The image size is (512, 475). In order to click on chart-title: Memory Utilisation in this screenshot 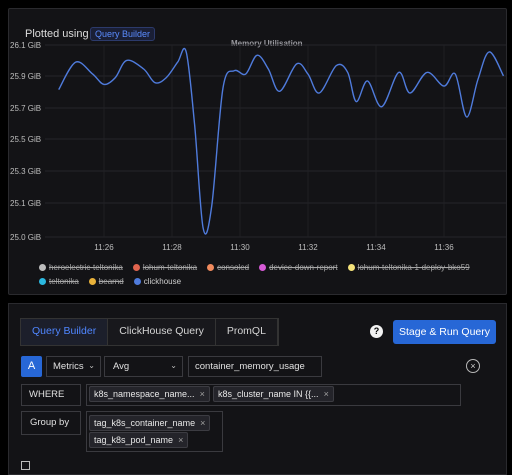, I will do `click(267, 43)`.